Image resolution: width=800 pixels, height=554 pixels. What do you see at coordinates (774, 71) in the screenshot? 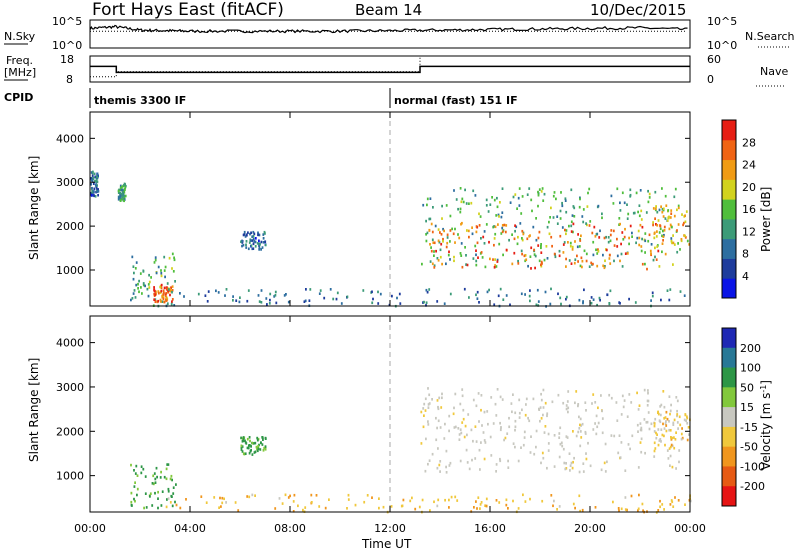
I see `nave-label: Nave` at bounding box center [774, 71].